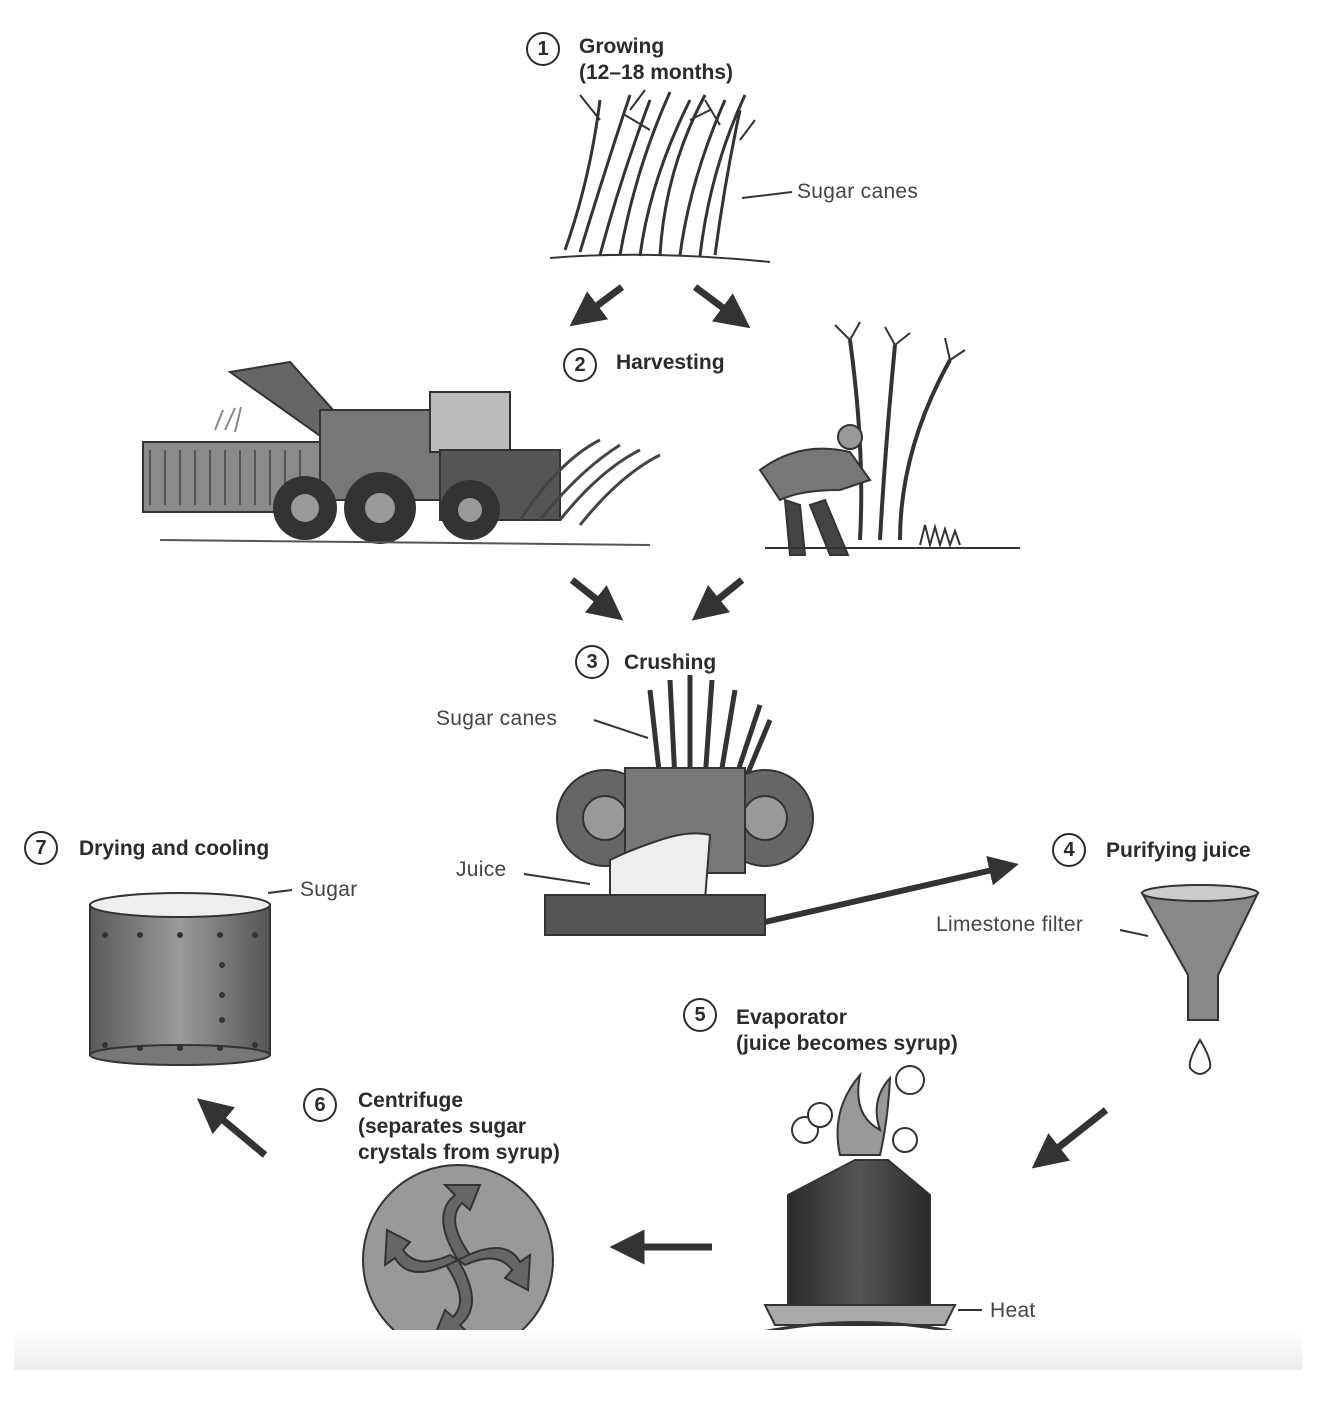 This screenshot has width=1338, height=1408. Describe the element at coordinates (621, 729) in the screenshot. I see `leader-line-sugar-canes-mill` at that location.